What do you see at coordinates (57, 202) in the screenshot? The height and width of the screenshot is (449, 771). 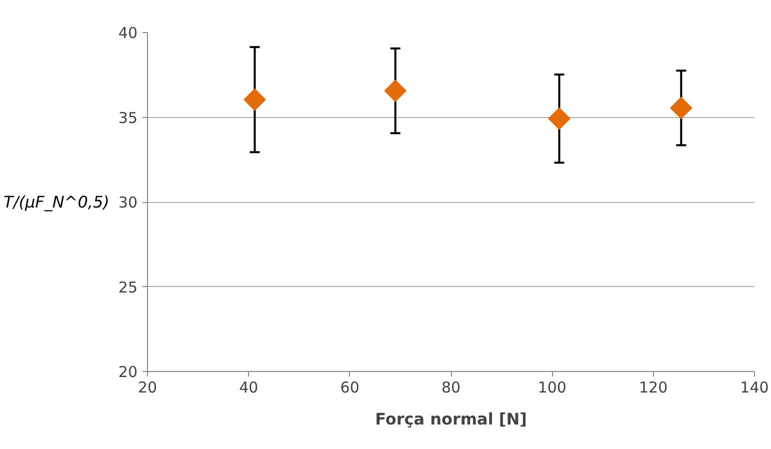 I see `y-axis-title: T/(μF_N^0,5)` at bounding box center [57, 202].